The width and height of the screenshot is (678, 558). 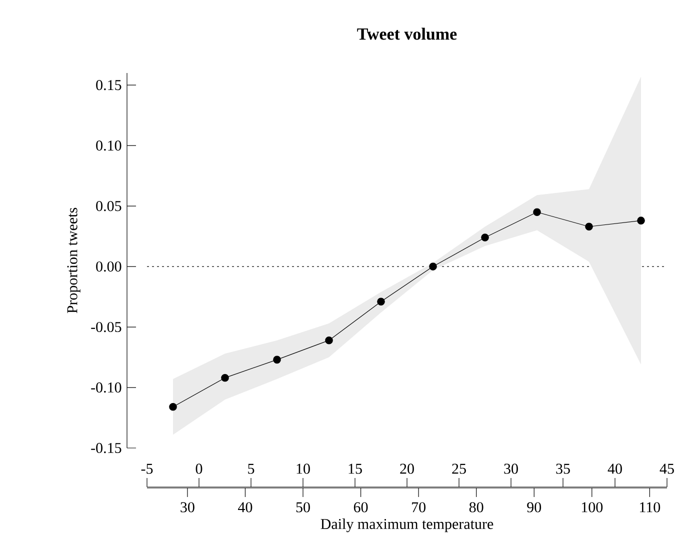 What do you see at coordinates (109, 85) in the screenshot?
I see `y-tick-label: 0.15` at bounding box center [109, 85].